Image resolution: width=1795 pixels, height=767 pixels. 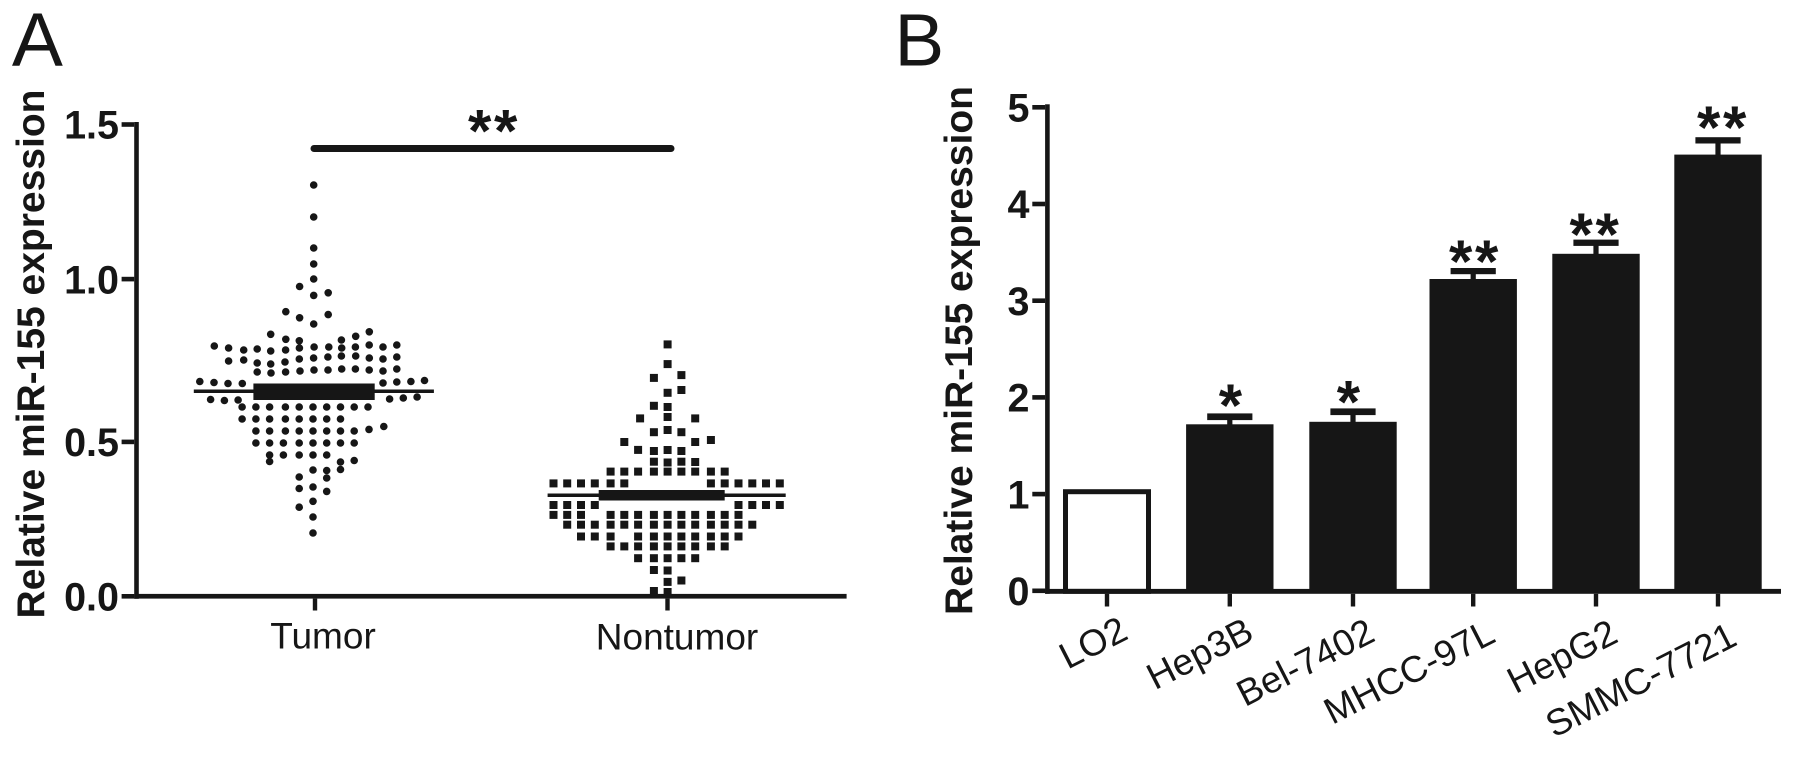 What do you see at coordinates (323, 636) in the screenshot?
I see `svg-text: Tumor` at bounding box center [323, 636].